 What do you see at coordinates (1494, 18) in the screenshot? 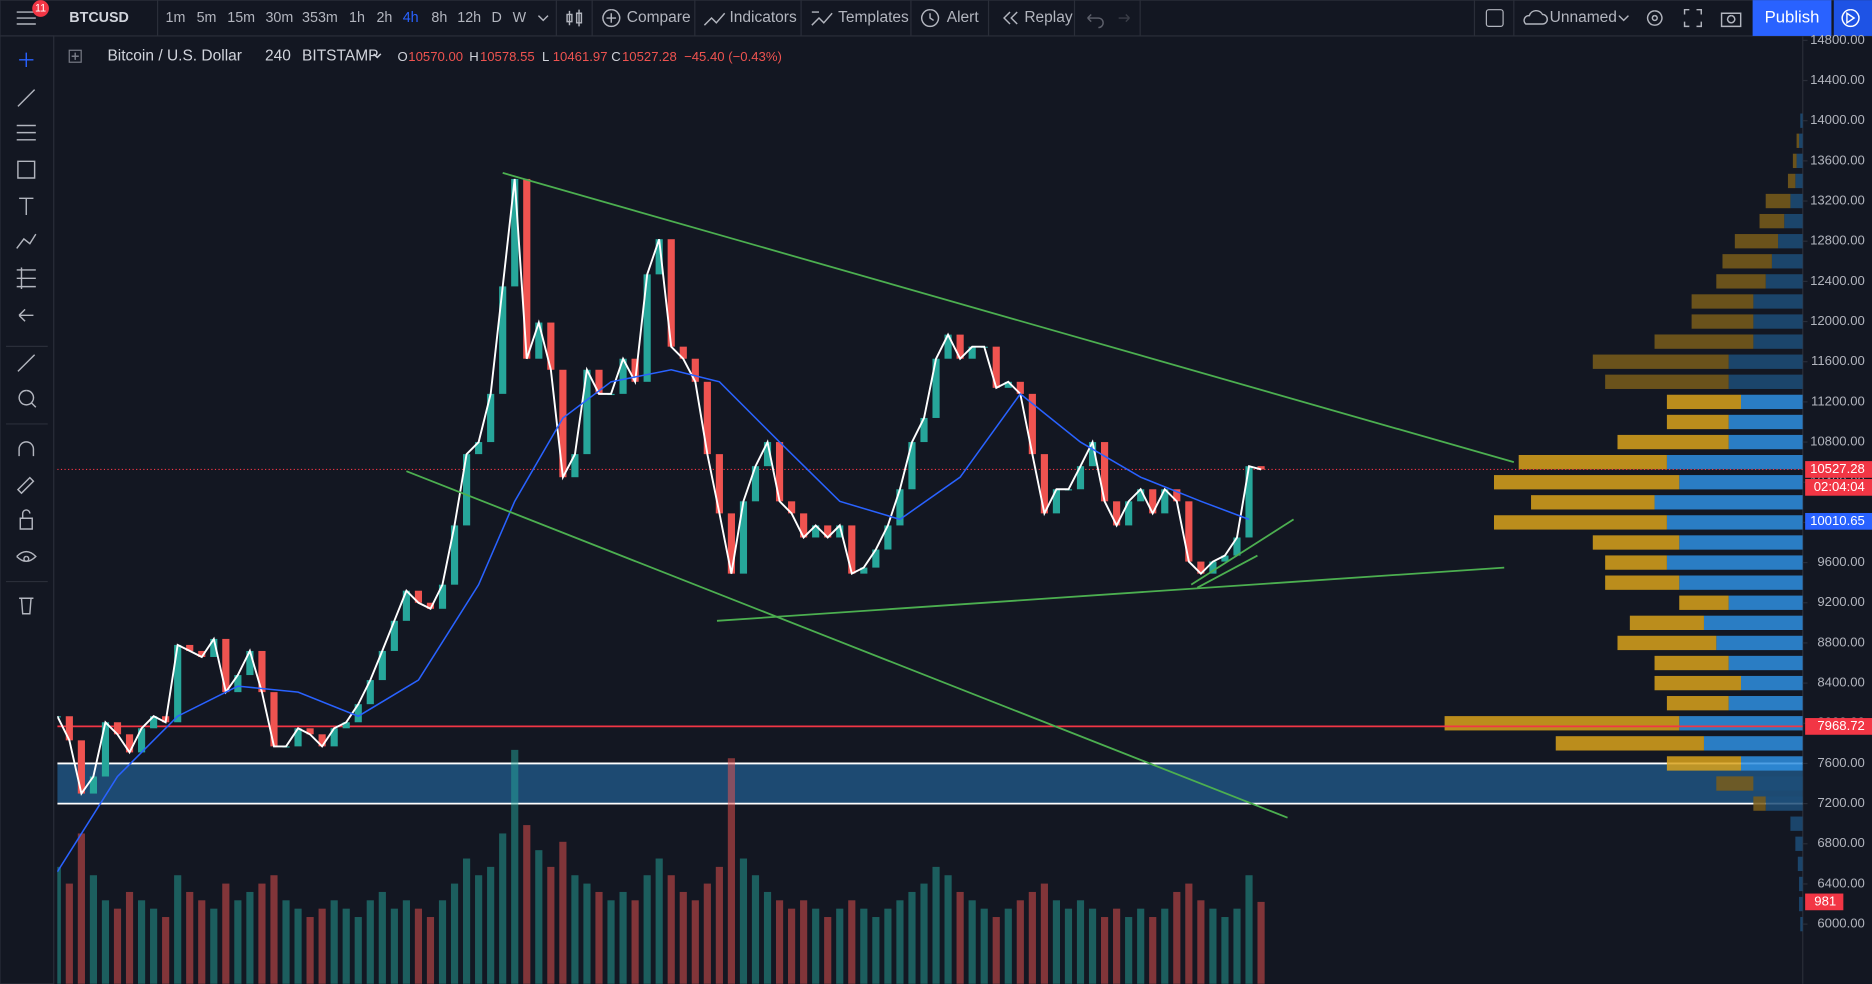
I see `layout-button` at bounding box center [1494, 18].